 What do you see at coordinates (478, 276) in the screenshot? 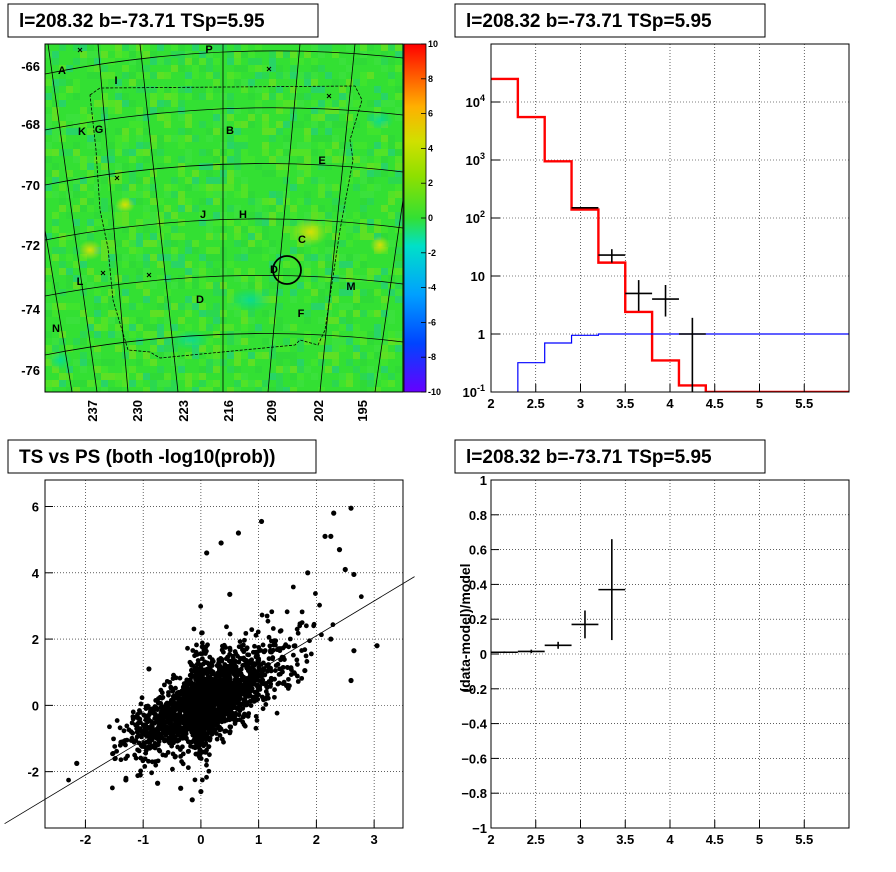
I see `hist-y-tick-label: 10` at bounding box center [478, 276].